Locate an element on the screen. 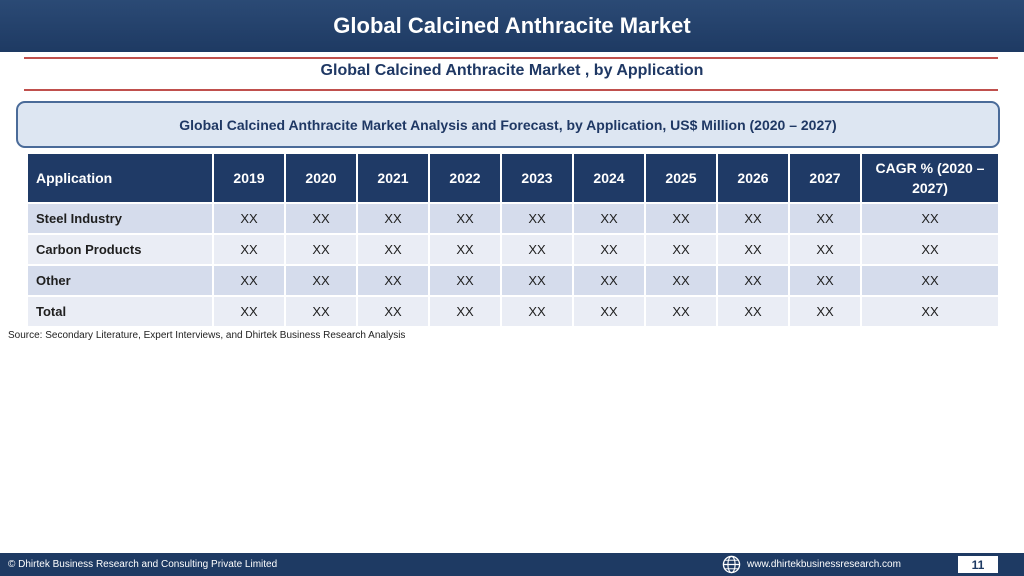 This screenshot has width=1024, height=576. title-bar: Global Calcined Anthracite Market is located at coordinates (512, 26).